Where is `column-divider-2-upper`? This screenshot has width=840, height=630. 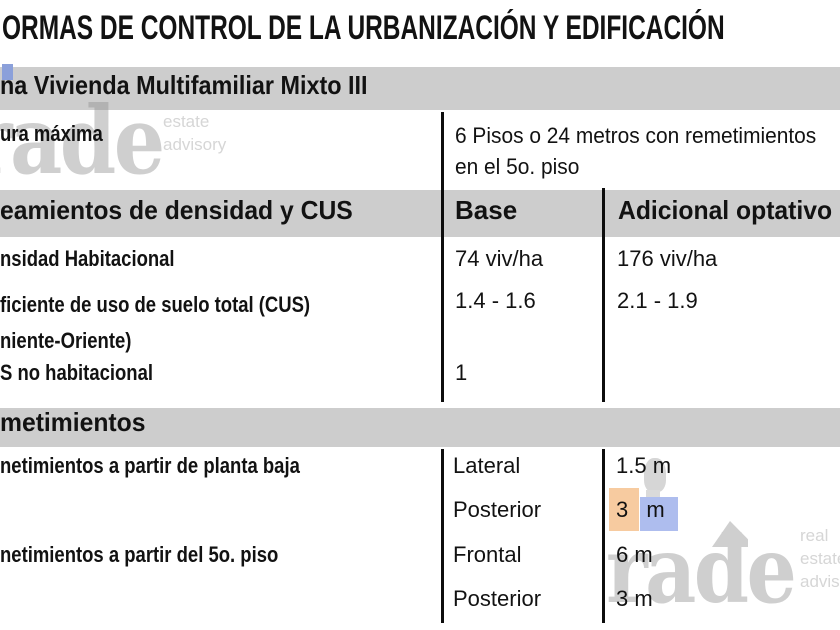 column-divider-2-upper is located at coordinates (603, 295).